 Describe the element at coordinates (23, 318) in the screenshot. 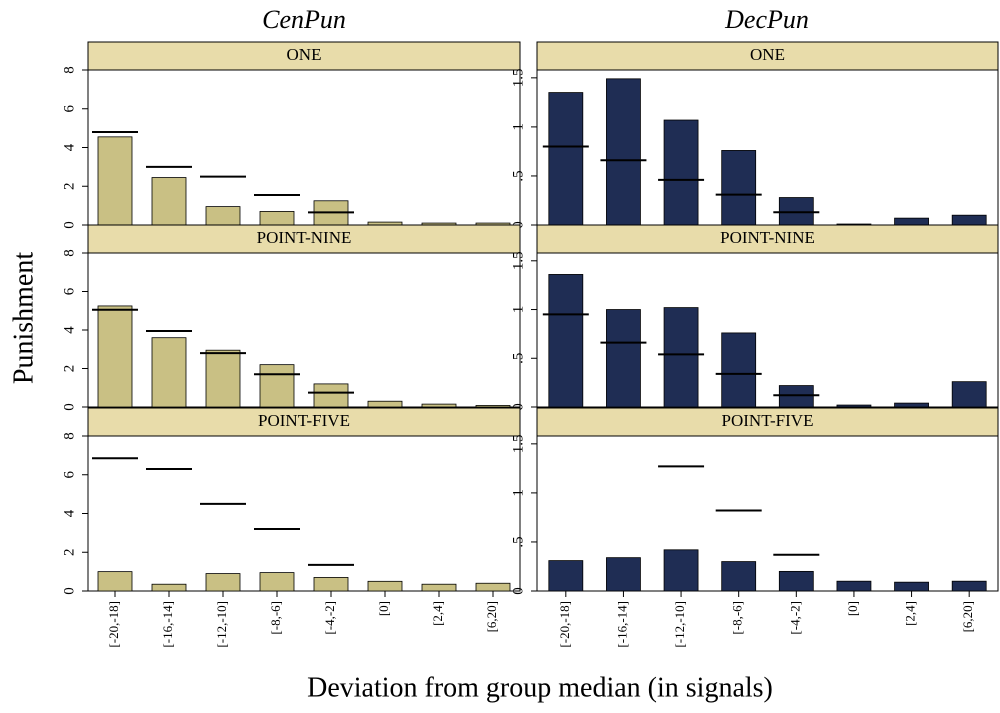

I see `y-axis-label: Punishment` at that location.